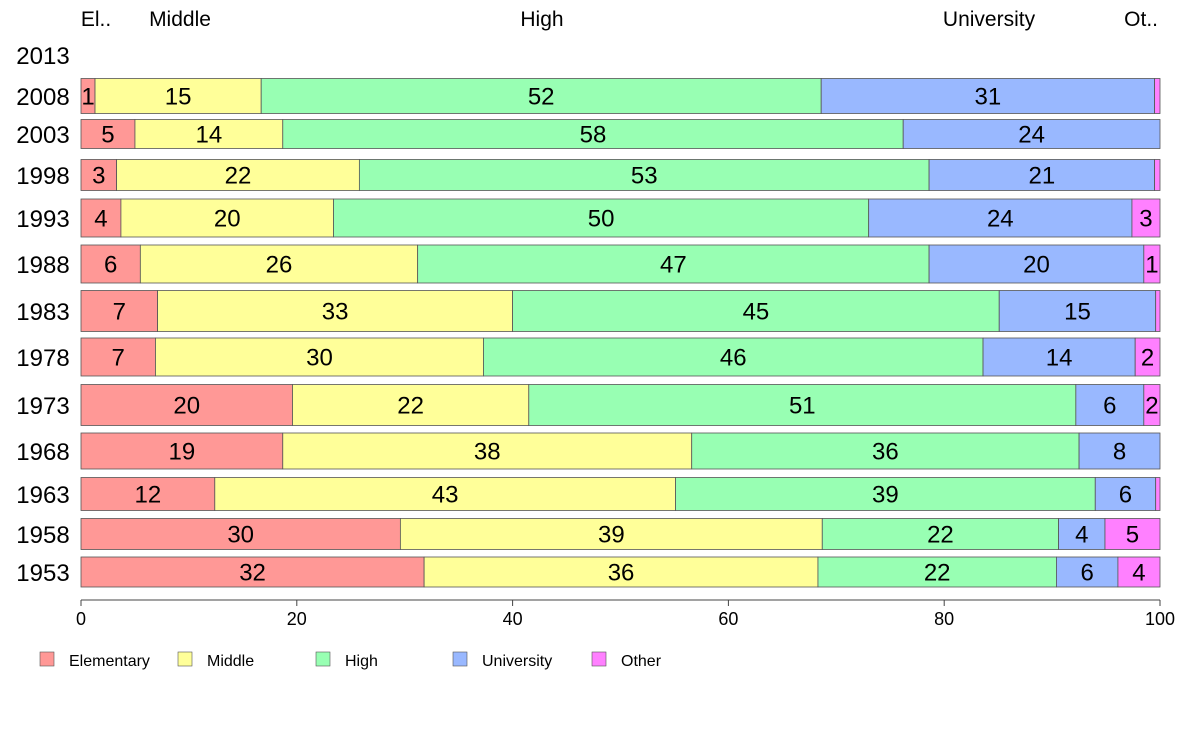  Describe the element at coordinates (323, 659) in the screenshot. I see `legend-swatch-high` at that location.